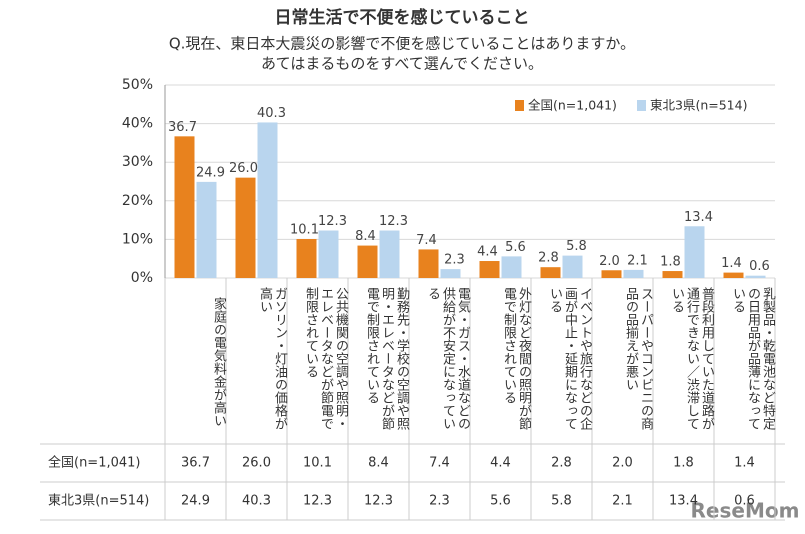  Describe the element at coordinates (691, 358) in the screenshot. I see `category-label: 普段利用していた道路が通行できない／渋滞している` at that location.